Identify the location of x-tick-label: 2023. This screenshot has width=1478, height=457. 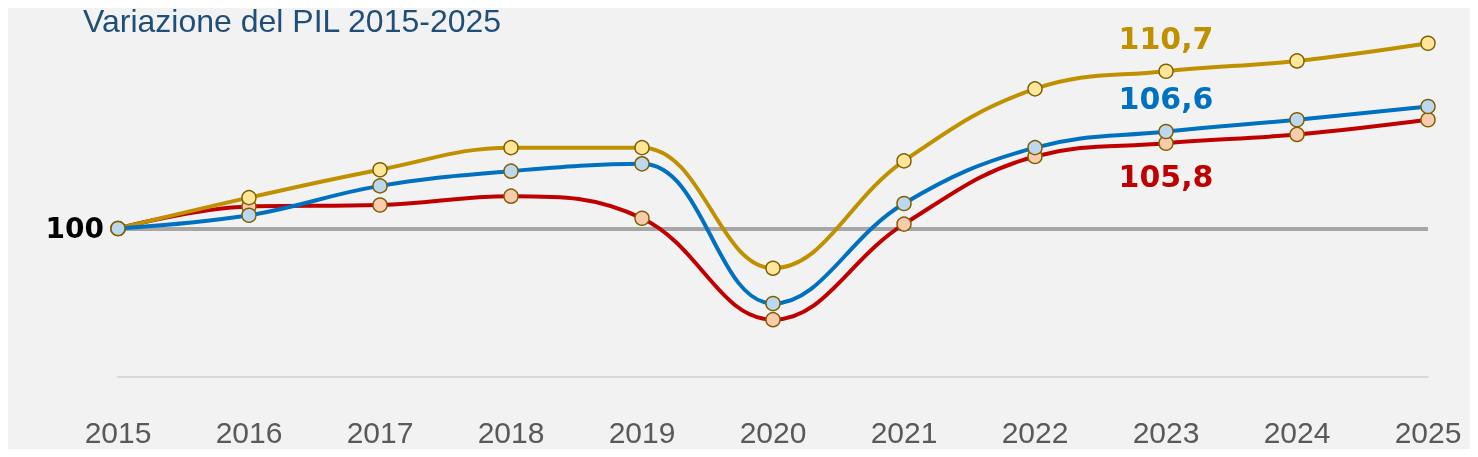
(1166, 432).